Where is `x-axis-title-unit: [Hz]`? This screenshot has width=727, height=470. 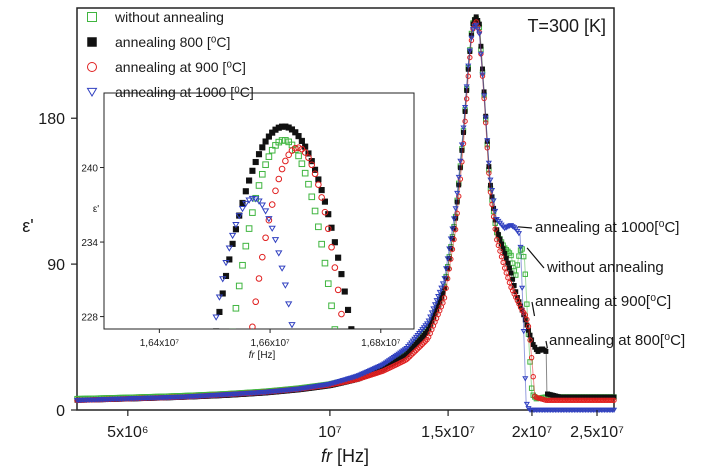
x-axis-title-unit: [Hz] is located at coordinates (350, 456).